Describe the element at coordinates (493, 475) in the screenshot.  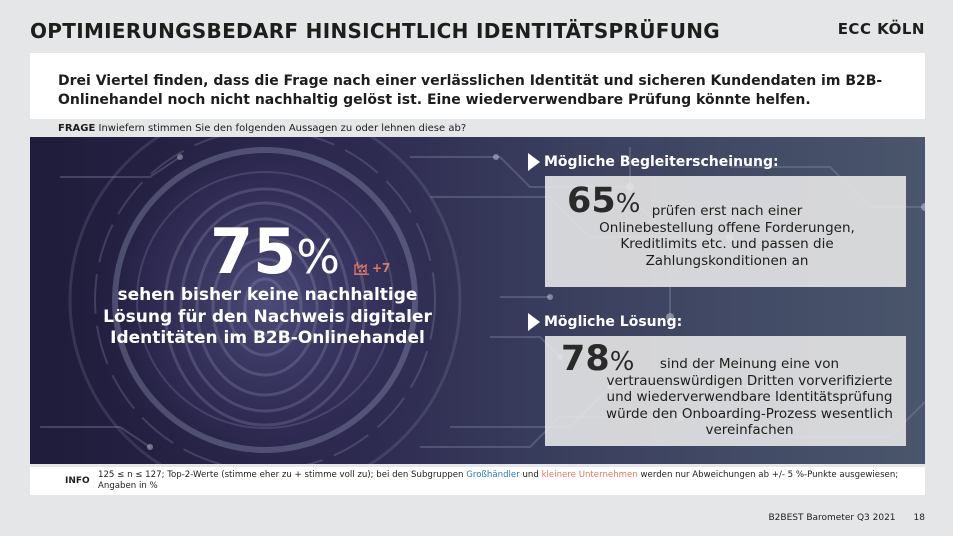
I see `info-group-wholesalers: Großhändler` at that location.